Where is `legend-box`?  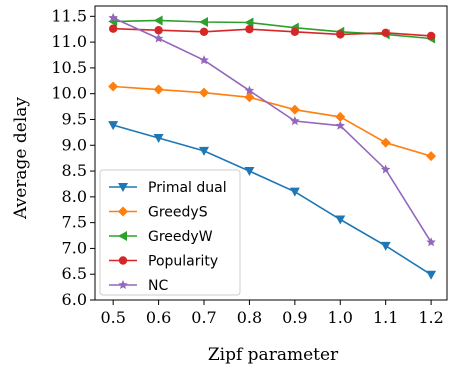 legend-box is located at coordinates (170, 232).